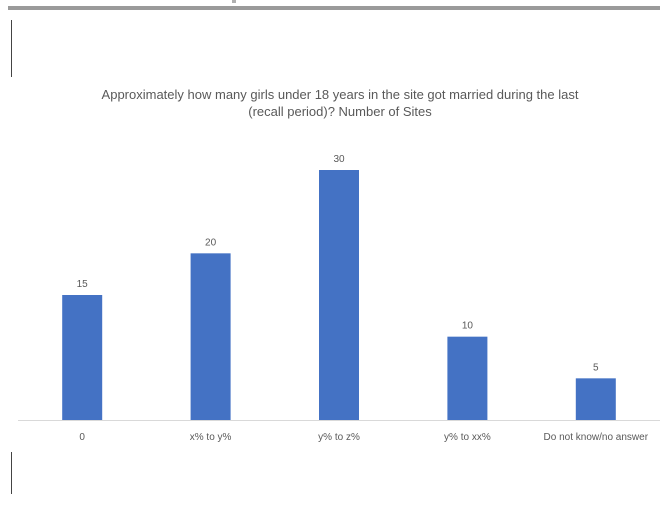 The width and height of the screenshot is (660, 518). I want to click on category-label-1: x% to y%, so click(211, 437).